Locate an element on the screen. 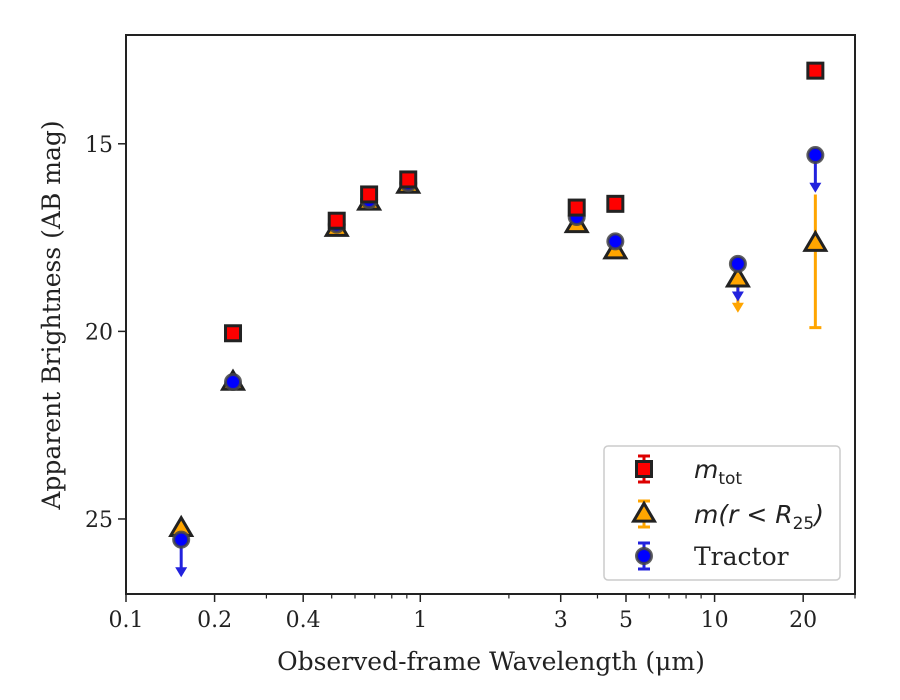 This screenshot has width=900, height=700. y-tick-label: 20 is located at coordinates (99, 332).